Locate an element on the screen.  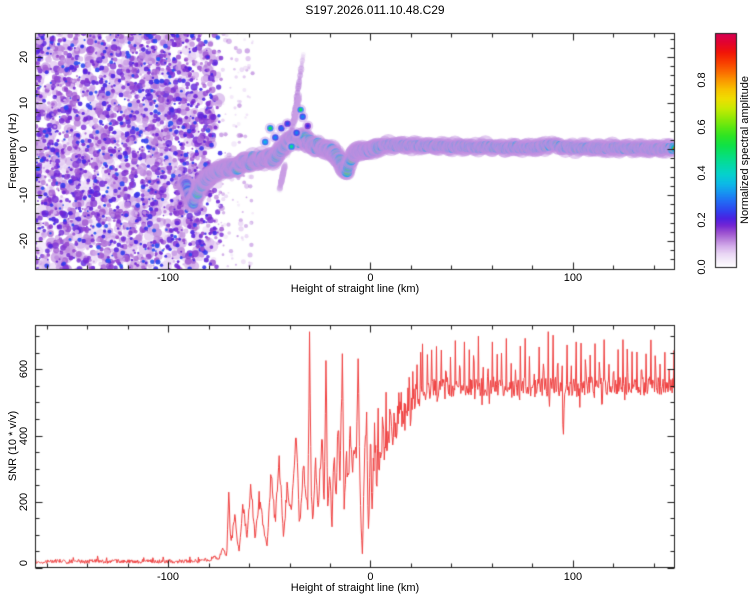
top-y-tick-label: 0 is located at coordinates (24, 149).